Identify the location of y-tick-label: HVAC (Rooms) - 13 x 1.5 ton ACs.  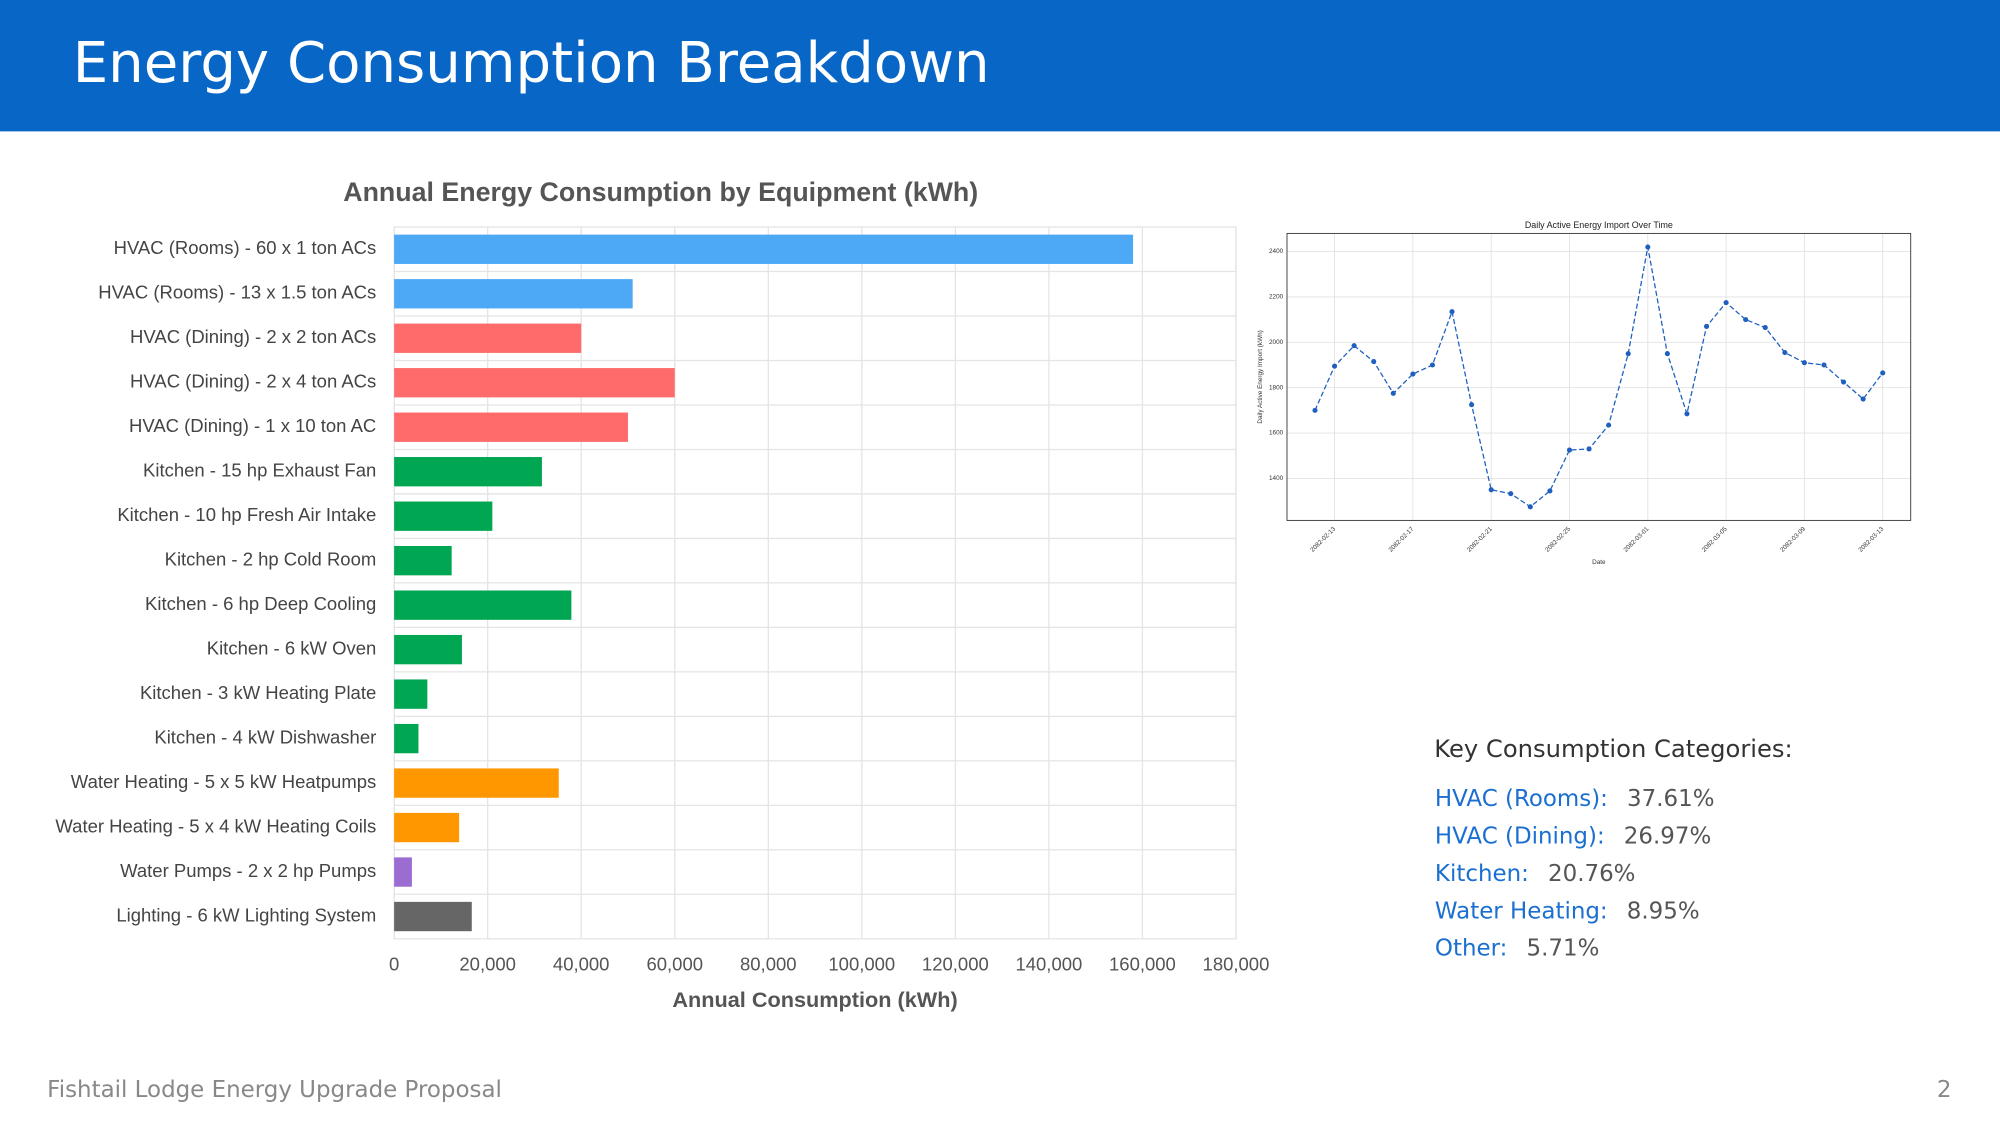
(237, 292).